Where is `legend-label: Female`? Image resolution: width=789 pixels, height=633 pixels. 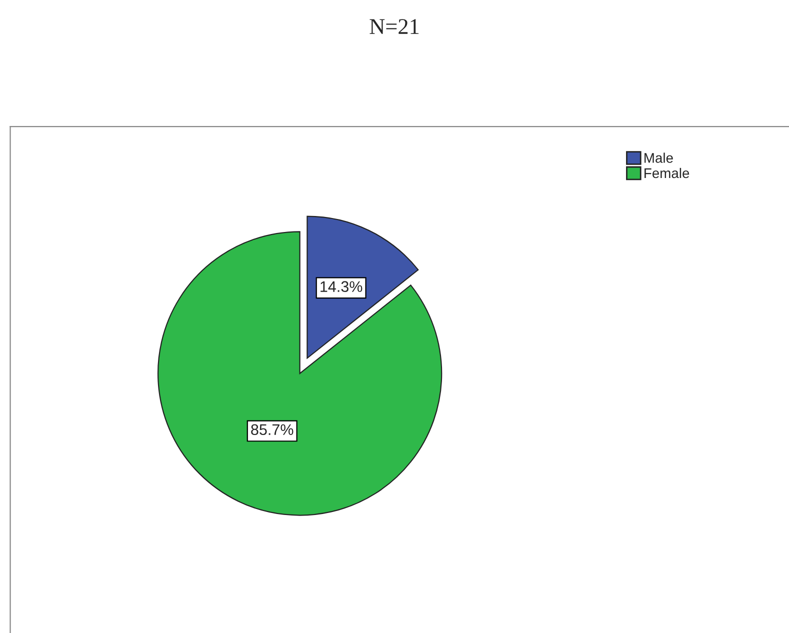 legend-label: Female is located at coordinates (667, 173).